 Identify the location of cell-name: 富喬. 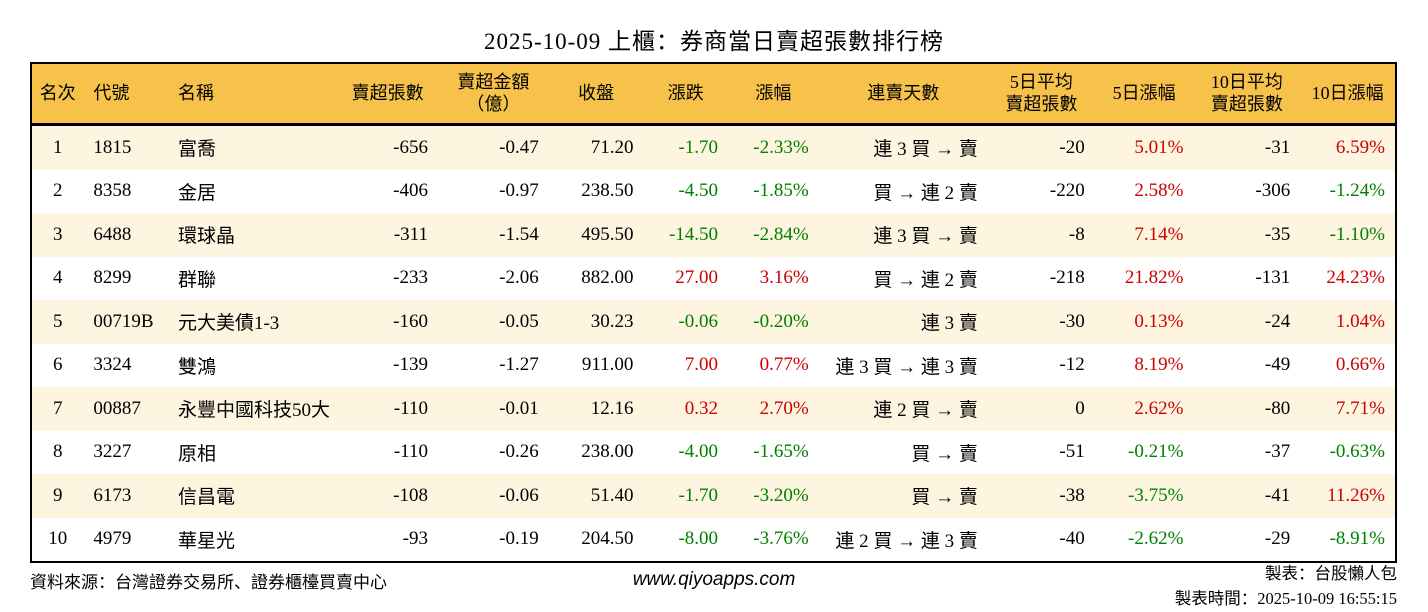
(196, 150).